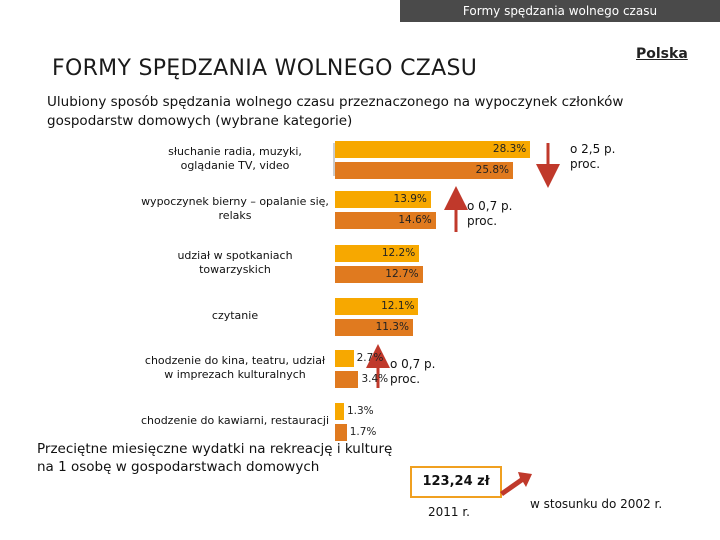  What do you see at coordinates (370, 358) in the screenshot?
I see `value-label: 2.7%` at bounding box center [370, 358].